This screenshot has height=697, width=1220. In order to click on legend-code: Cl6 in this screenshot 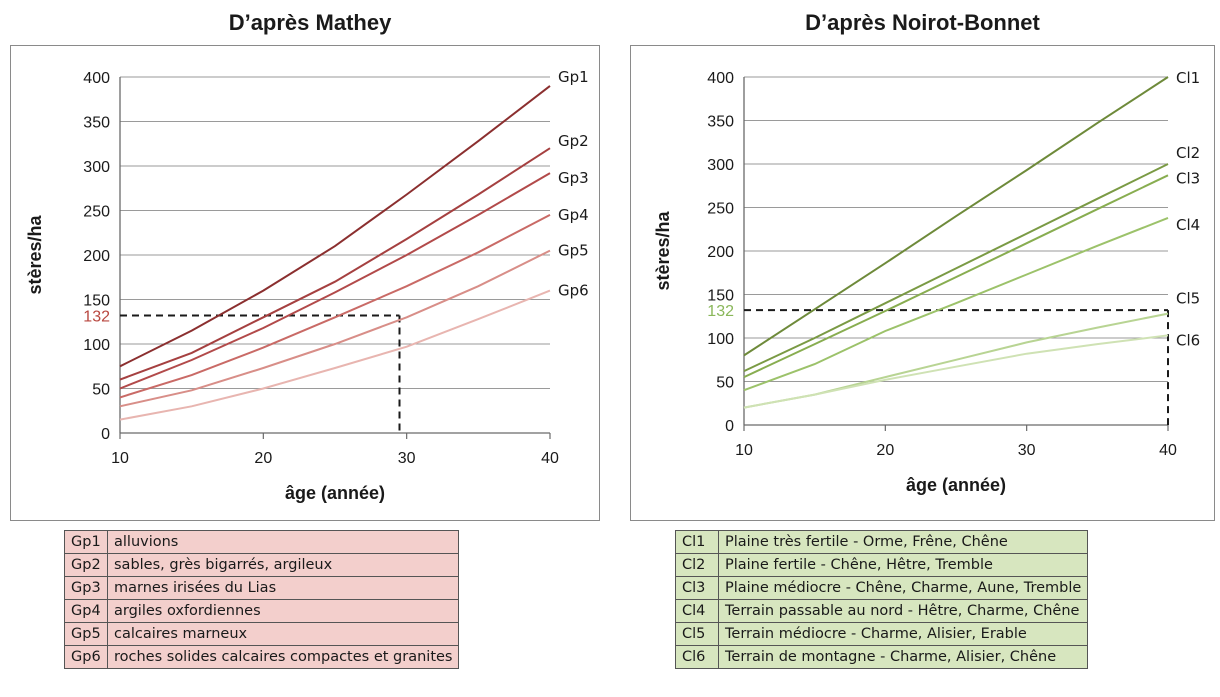, I will do `click(697, 657)`.